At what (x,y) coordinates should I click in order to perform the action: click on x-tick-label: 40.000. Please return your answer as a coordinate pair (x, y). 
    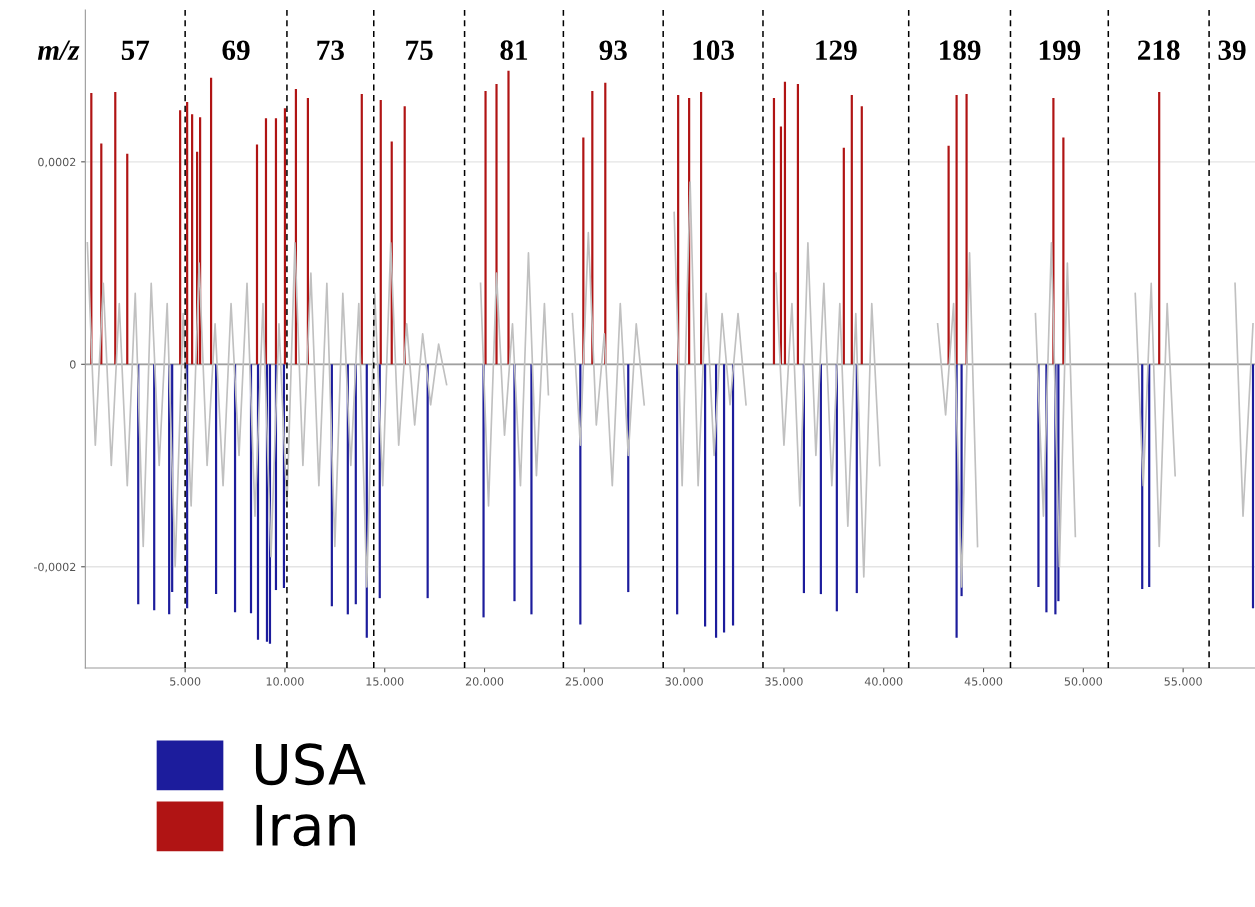
    Looking at the image, I should click on (883, 681).